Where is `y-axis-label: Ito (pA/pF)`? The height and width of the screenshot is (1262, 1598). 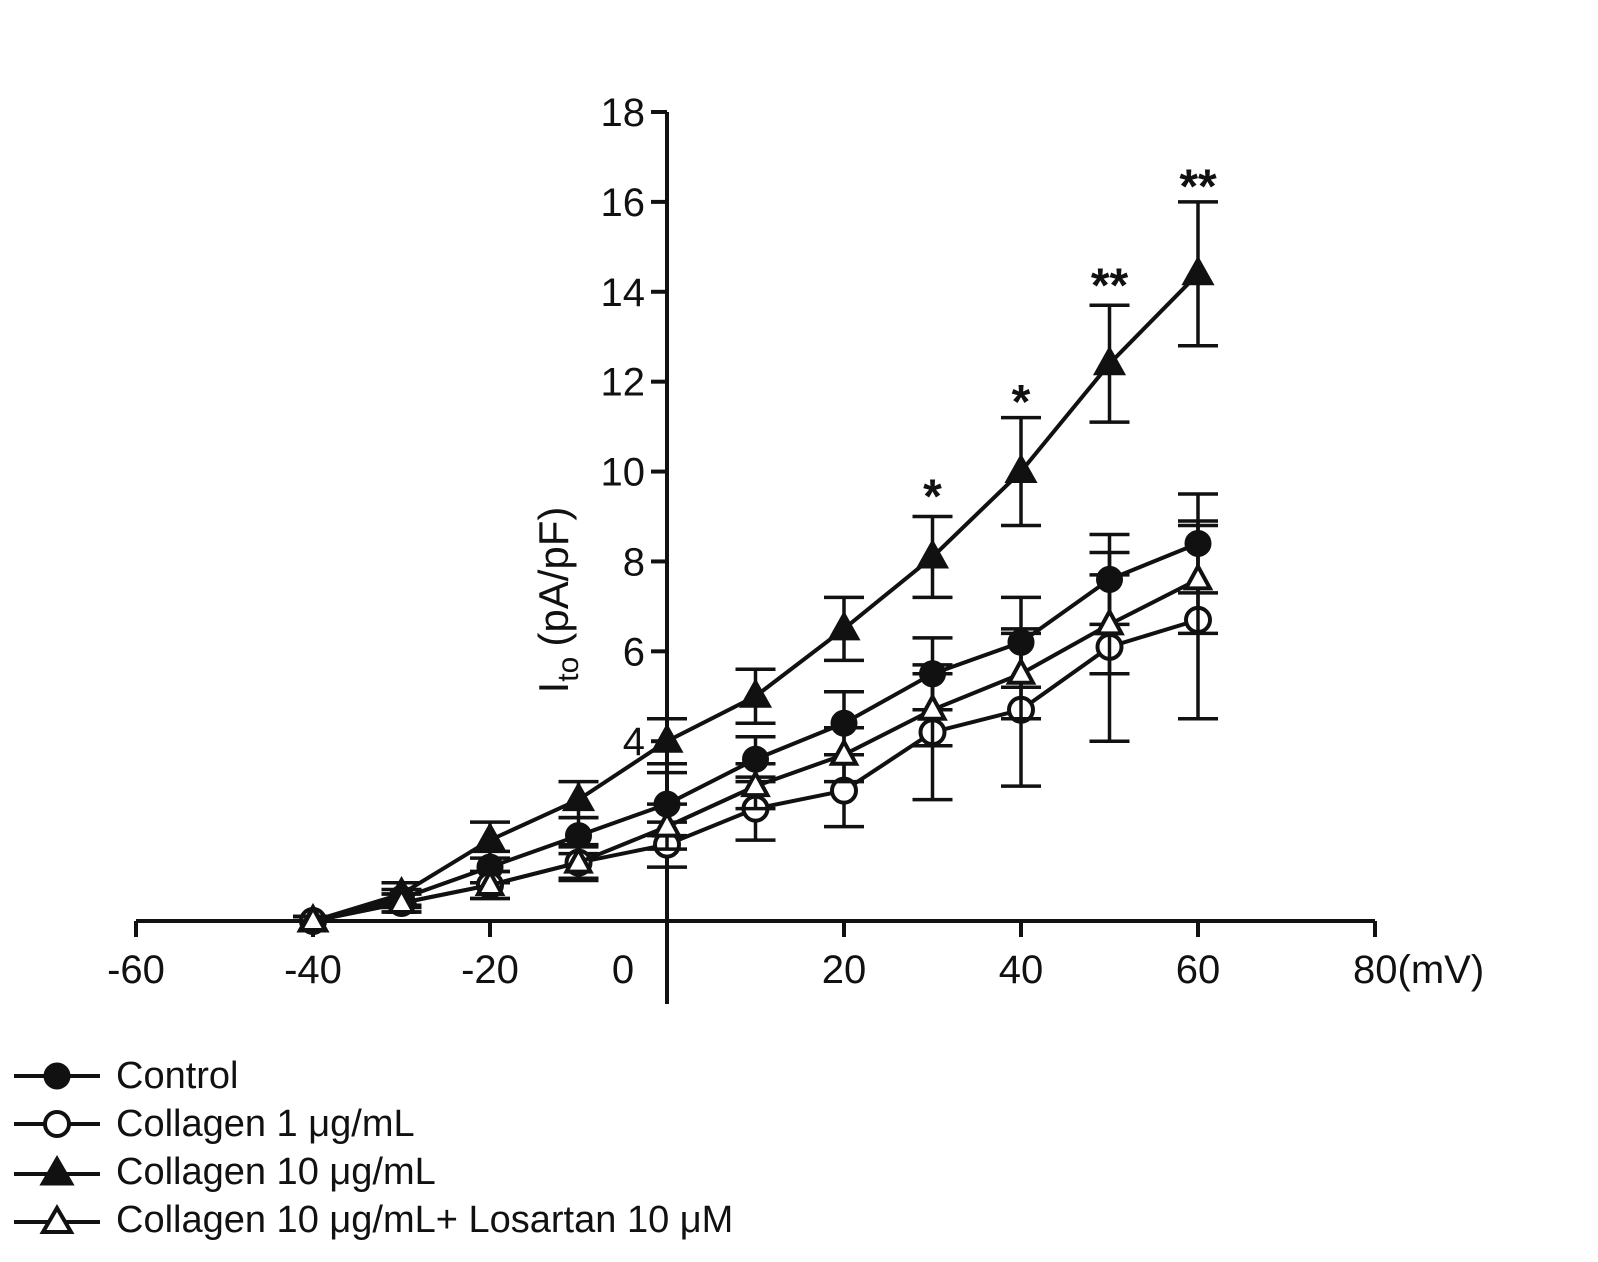 y-axis-label: Ito (pA/pF) is located at coordinates (557, 600).